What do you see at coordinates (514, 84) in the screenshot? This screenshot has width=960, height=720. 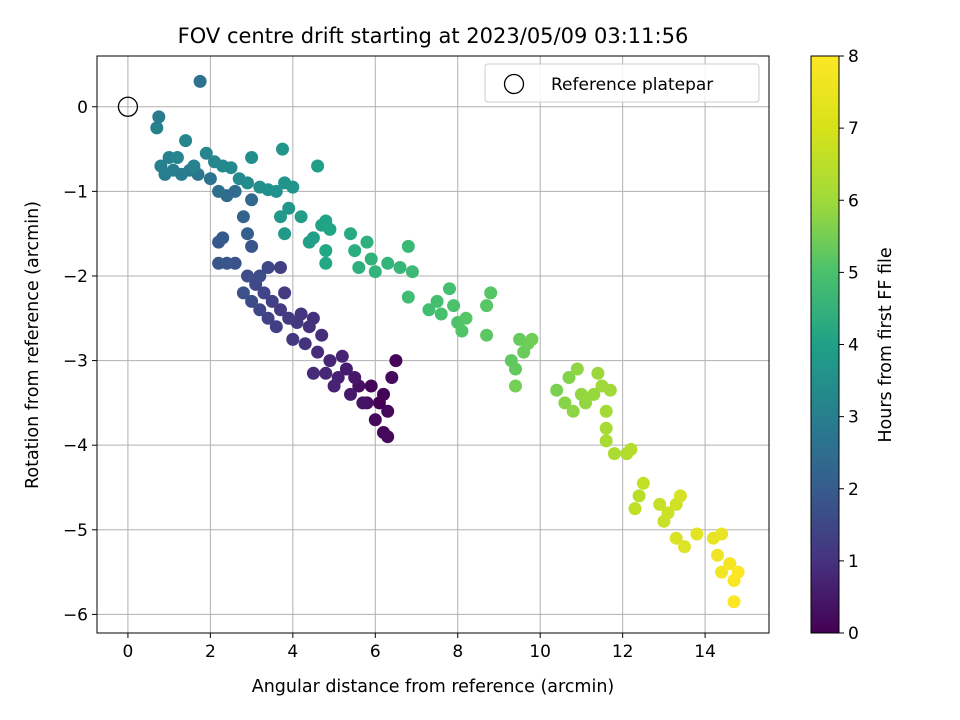 I see `legend-marker-reference` at bounding box center [514, 84].